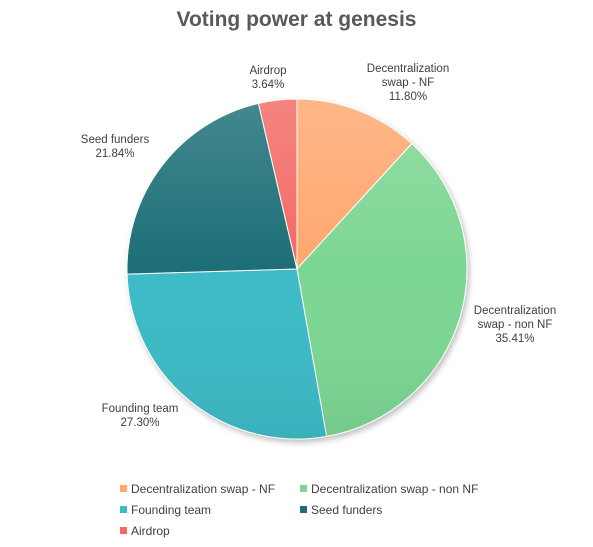 The image size is (593, 547). What do you see at coordinates (115, 147) in the screenshot?
I see `slice-label: Seed funders 21.84%` at bounding box center [115, 147].